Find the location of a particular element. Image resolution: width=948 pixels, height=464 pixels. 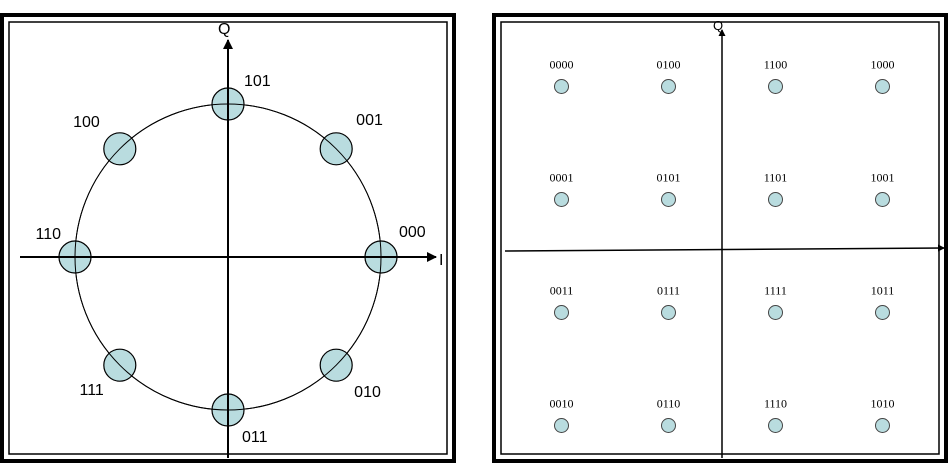

psk8-point-label: 010 is located at coordinates (367, 392).